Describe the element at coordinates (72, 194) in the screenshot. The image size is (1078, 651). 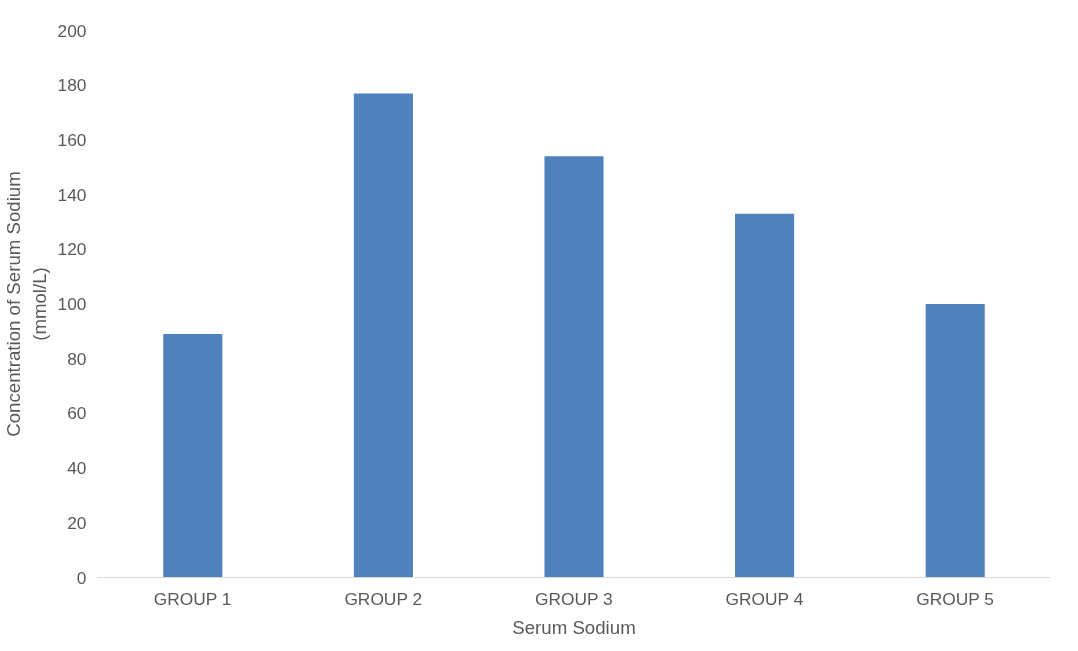
I see `y-tick-label: 140` at that location.